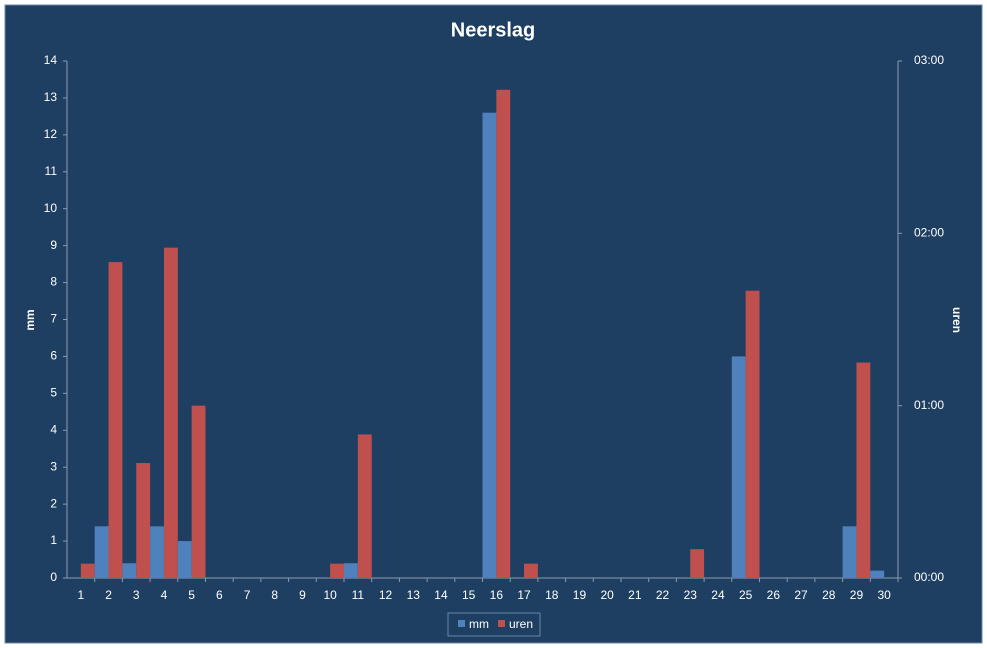 The width and height of the screenshot is (987, 648). What do you see at coordinates (801, 595) in the screenshot?
I see `x-tick-label: 27` at bounding box center [801, 595].